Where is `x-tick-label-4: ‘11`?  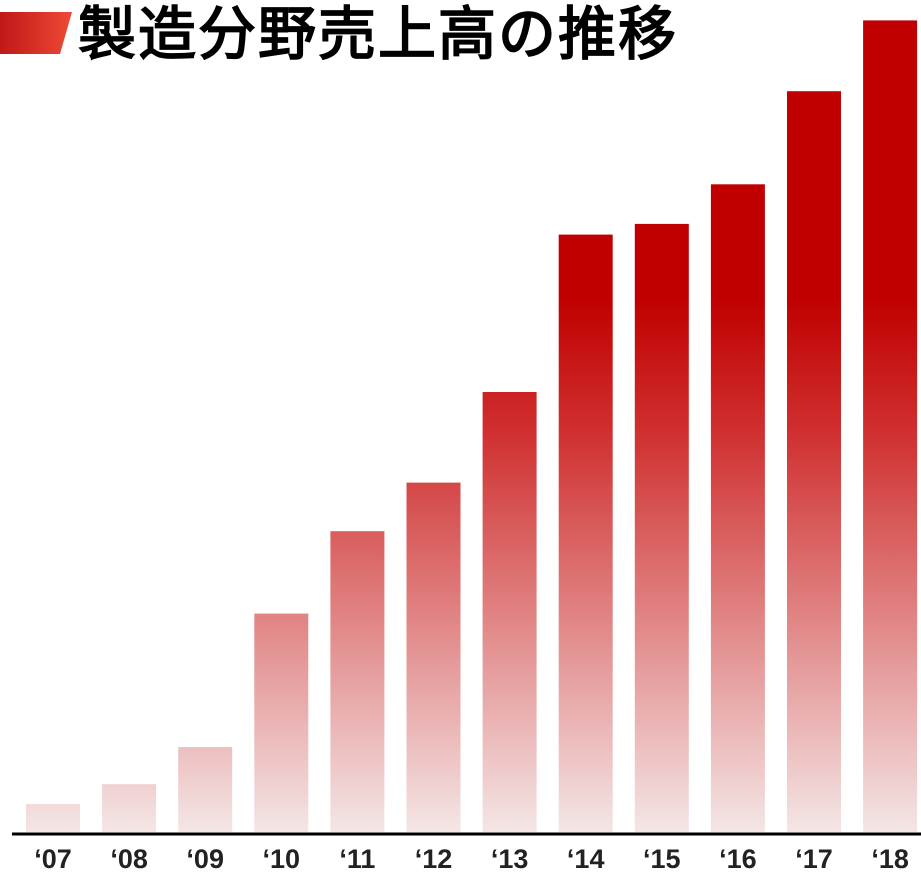
x-tick-label-4: ‘11 is located at coordinates (357, 858).